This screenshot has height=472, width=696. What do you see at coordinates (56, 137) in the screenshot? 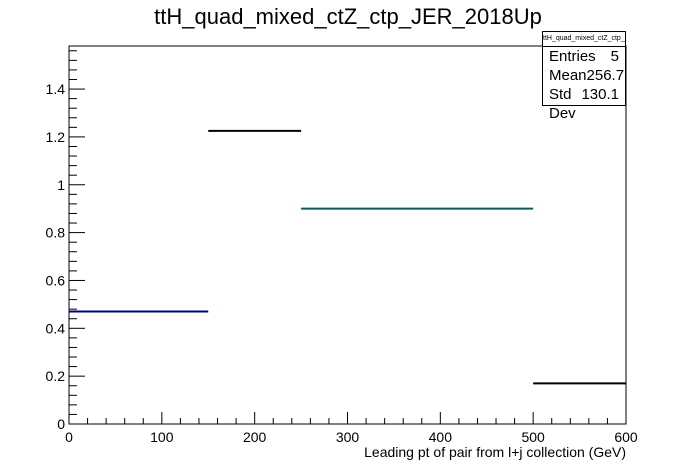
I see `y-tick-label: 1.2` at bounding box center [56, 137].